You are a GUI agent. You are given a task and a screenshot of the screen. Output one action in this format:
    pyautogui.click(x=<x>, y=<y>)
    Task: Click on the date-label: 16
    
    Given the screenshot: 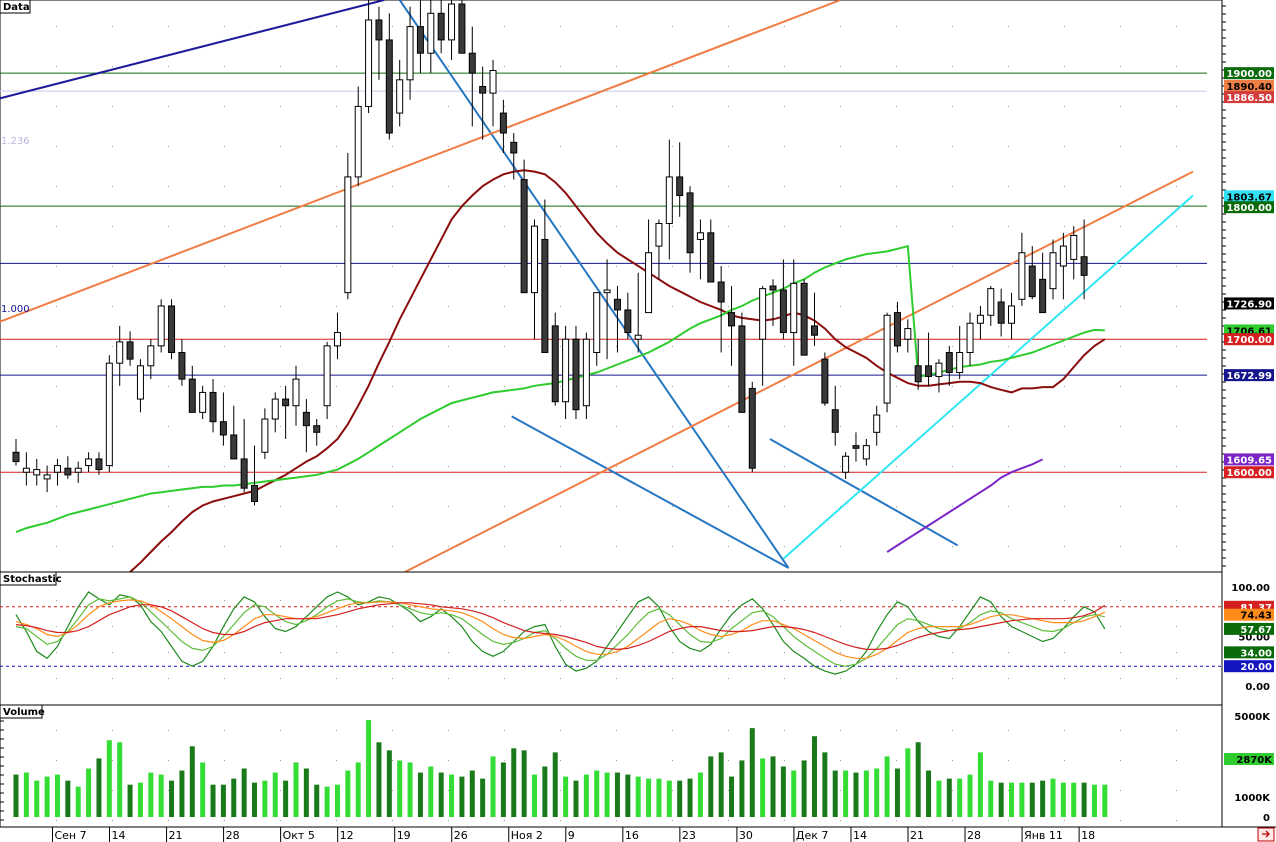 What is the action you would take?
    pyautogui.click(x=632, y=835)
    